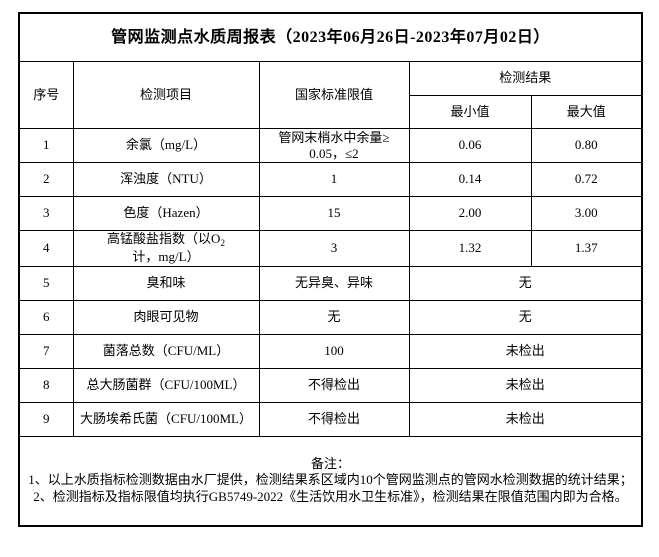 The image size is (659, 557). What do you see at coordinates (334, 213) in the screenshot?
I see `row-limit: 15` at bounding box center [334, 213].